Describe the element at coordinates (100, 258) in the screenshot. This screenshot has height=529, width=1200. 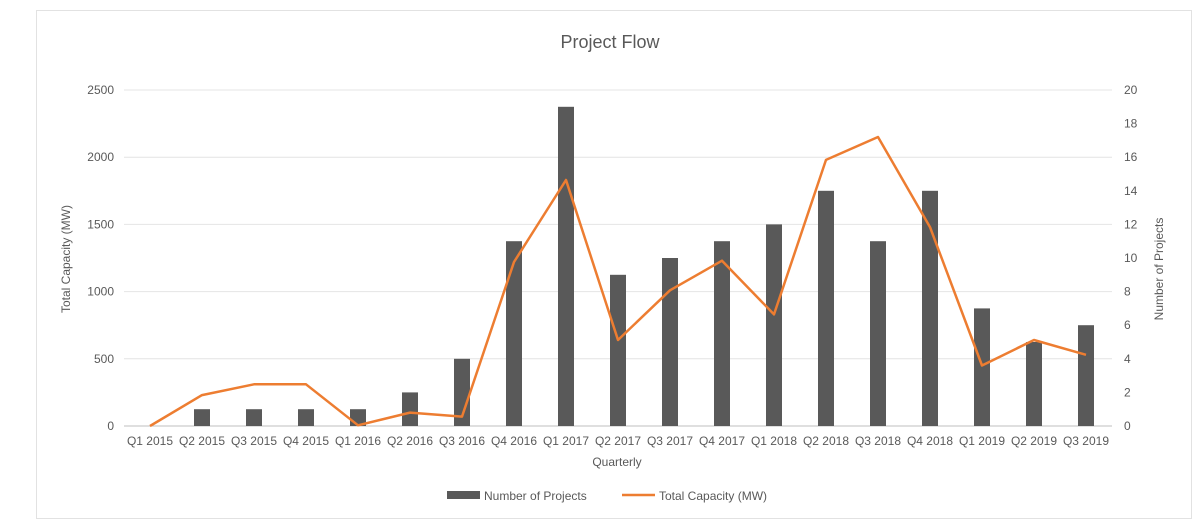
I see `left-axis-ticks: 0 500 1000 1500 2000 2500` at that location.